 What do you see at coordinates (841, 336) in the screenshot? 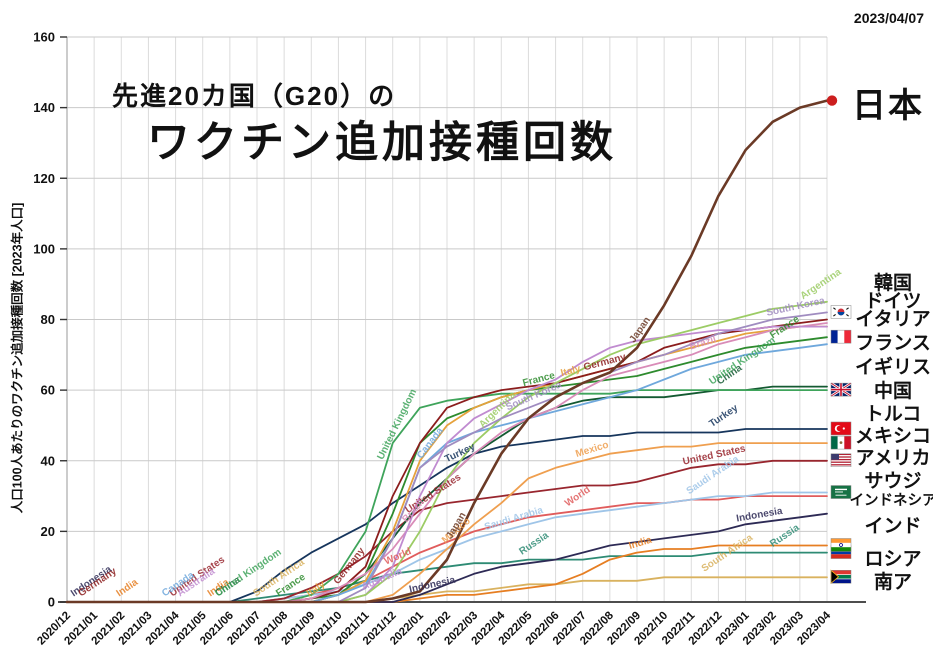
I see `flag-fr-icon` at bounding box center [841, 336].